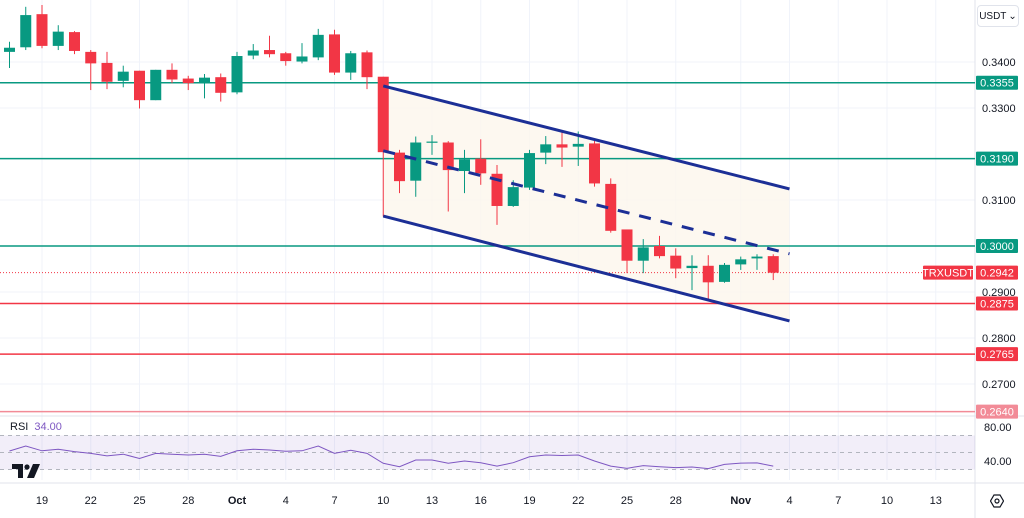  What do you see at coordinates (586, 137) in the screenshot?
I see `channel-upper-line` at bounding box center [586, 137].